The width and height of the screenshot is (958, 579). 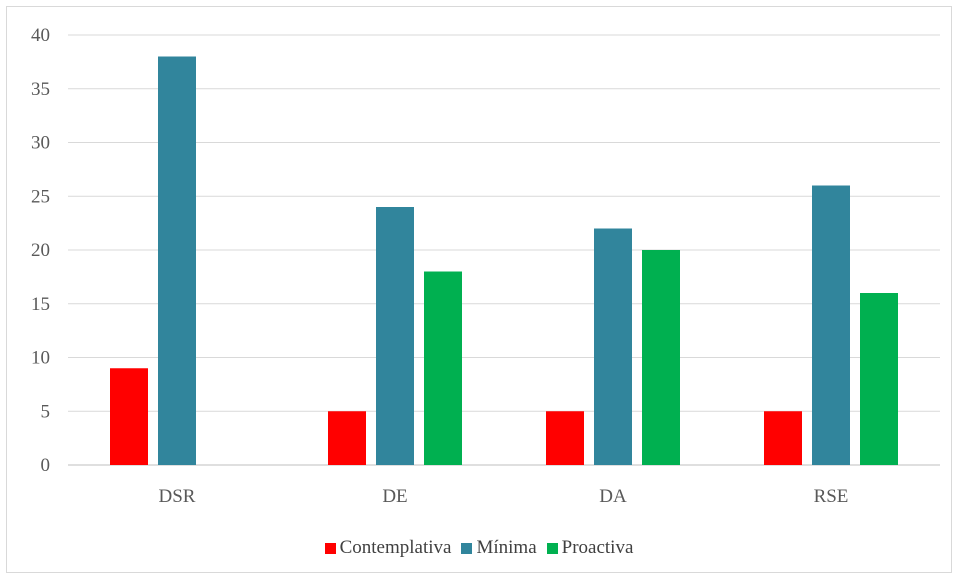 What do you see at coordinates (347, 438) in the screenshot?
I see `bar-contemplativa-de` at bounding box center [347, 438].